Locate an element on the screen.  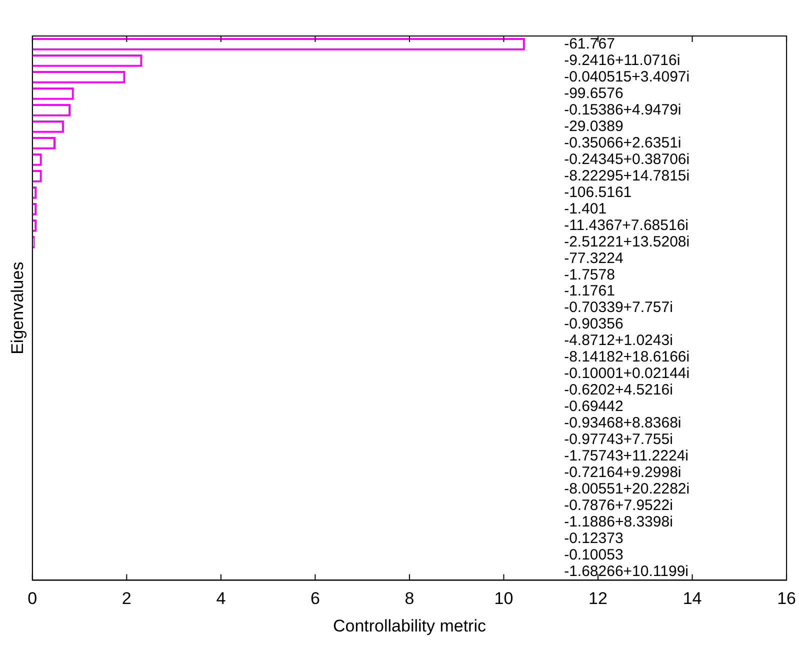
y-tick-label: -9.2416+11.0716i is located at coordinates (622, 60).